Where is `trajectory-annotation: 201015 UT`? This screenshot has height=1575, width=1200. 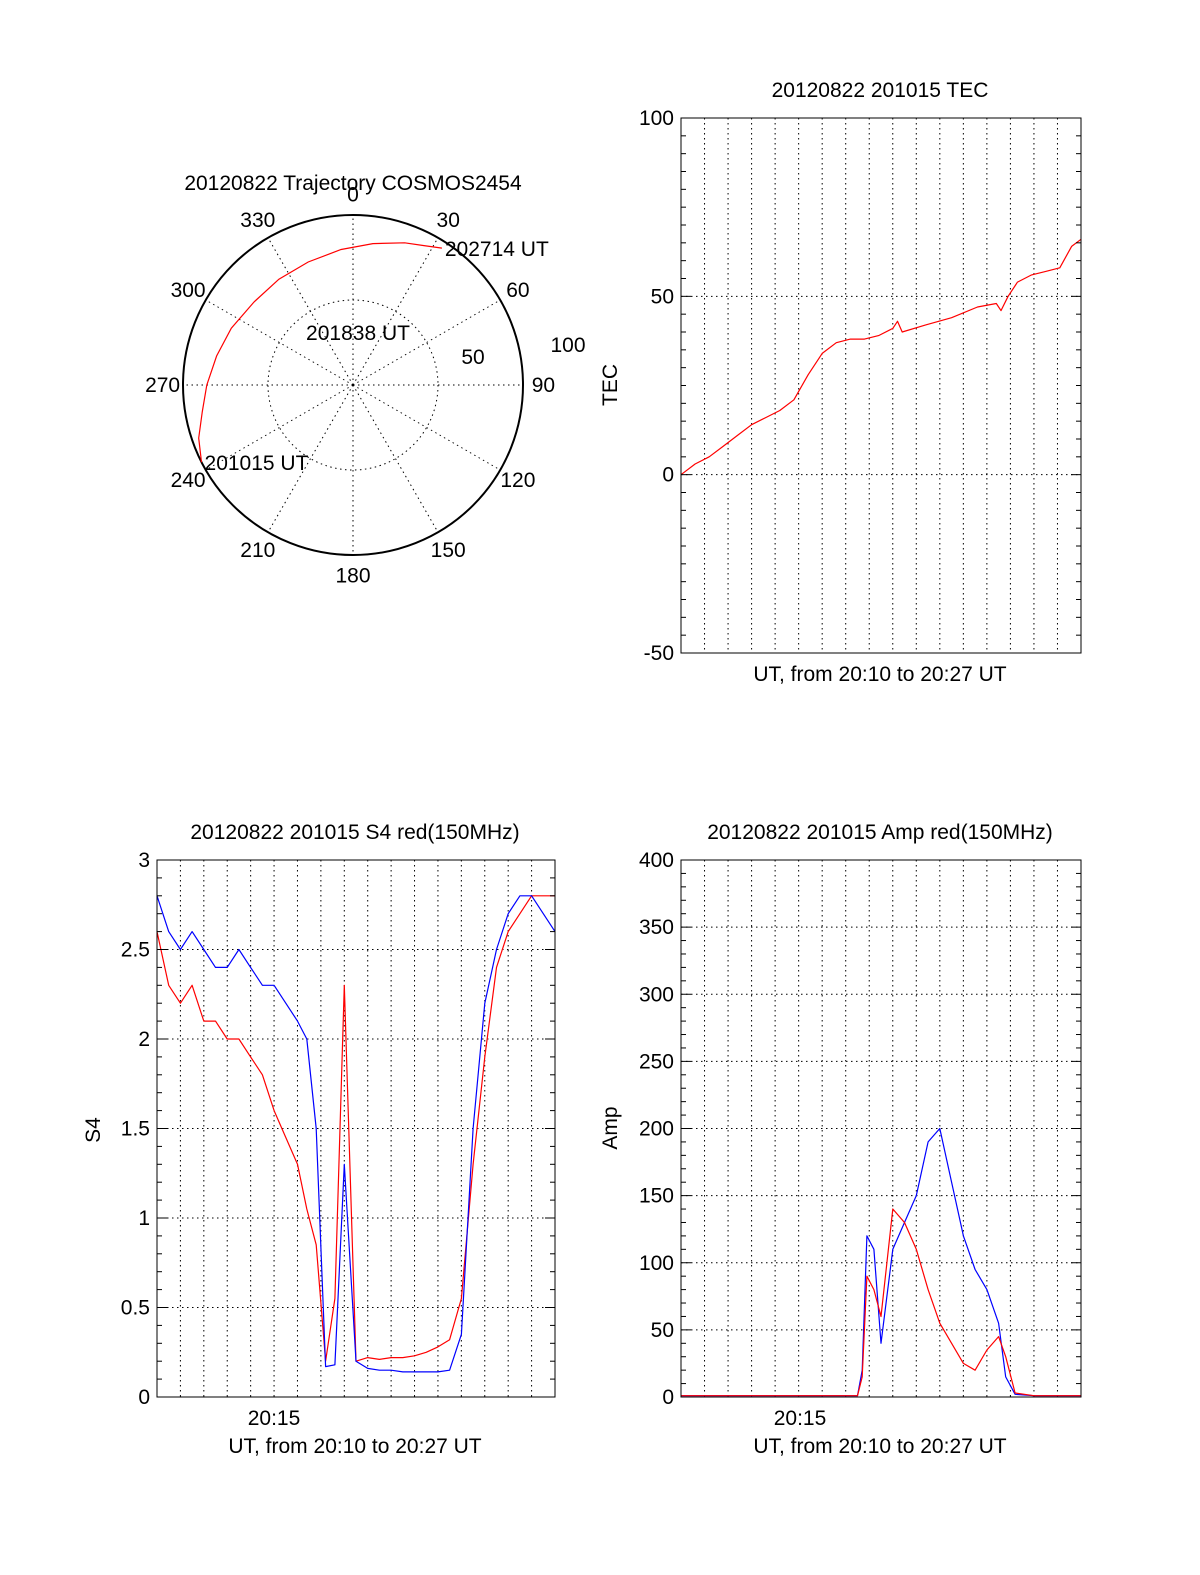
trajectory-annotation: 201015 UT is located at coordinates (257, 463).